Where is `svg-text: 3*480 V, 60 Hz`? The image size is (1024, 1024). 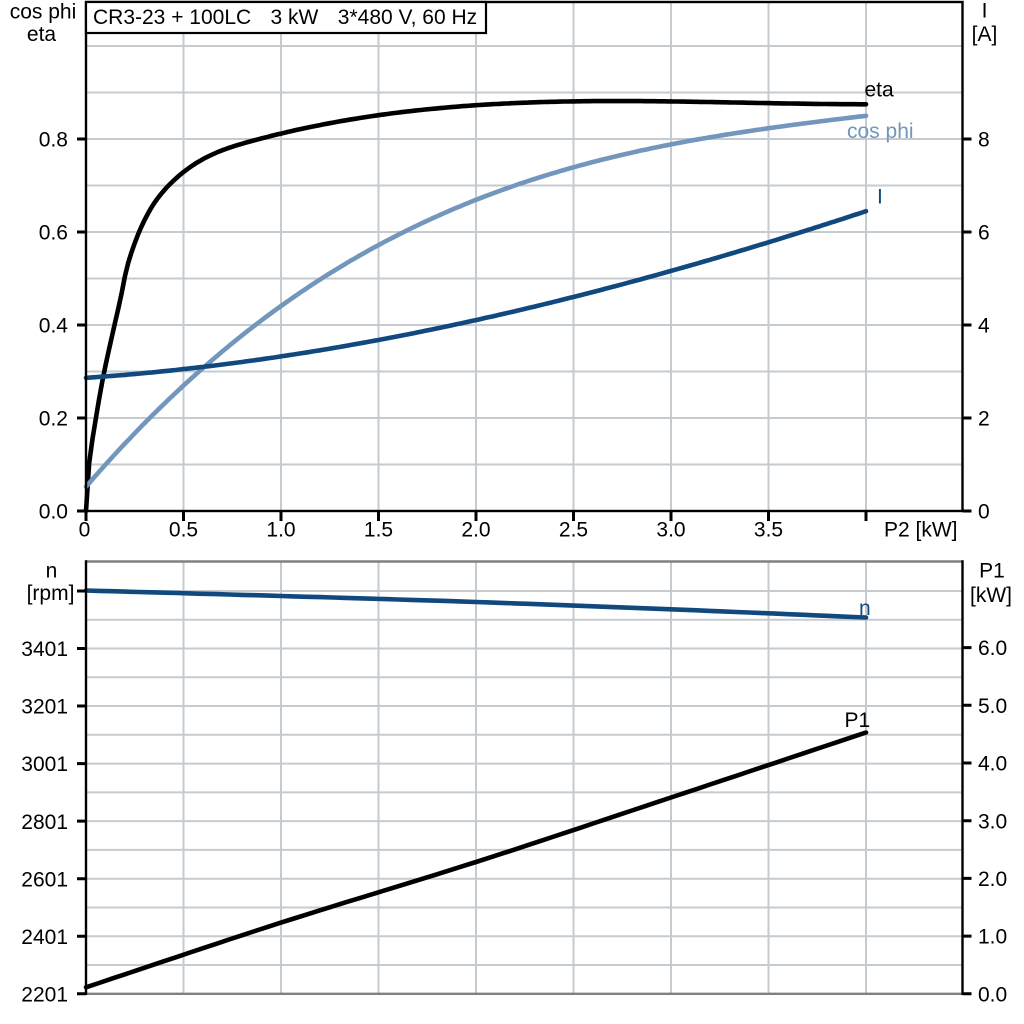
svg-text: 3*480 V, 60 Hz is located at coordinates (407, 17).